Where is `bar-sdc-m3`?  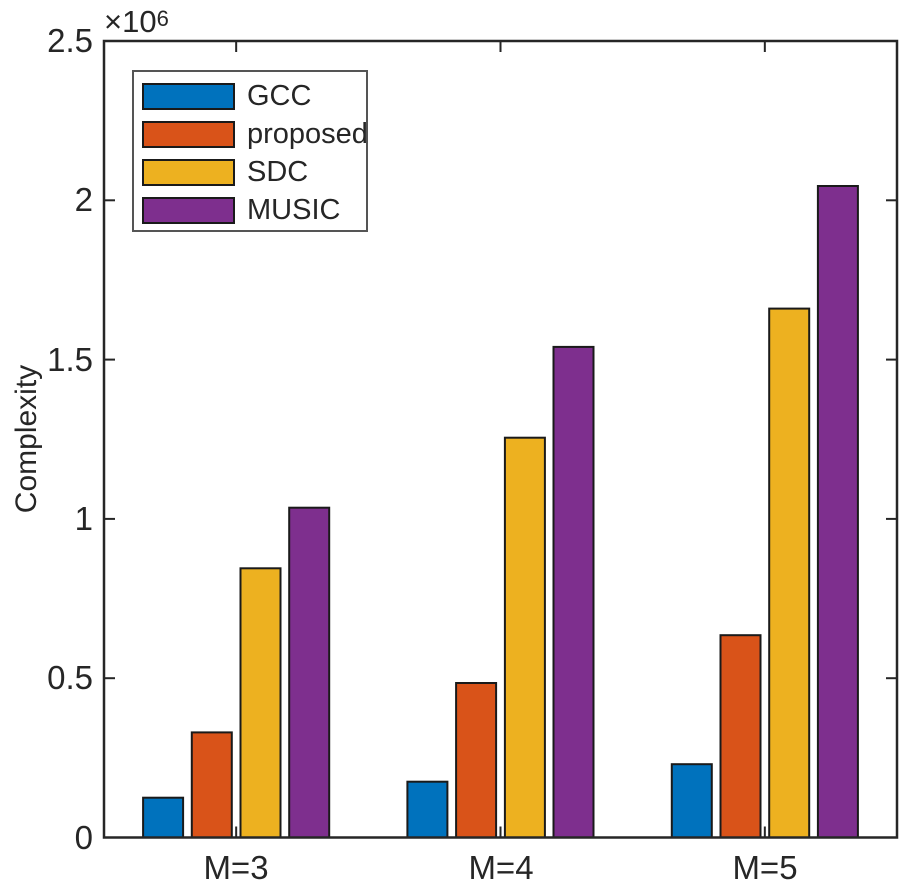 bar-sdc-m3 is located at coordinates (260, 703).